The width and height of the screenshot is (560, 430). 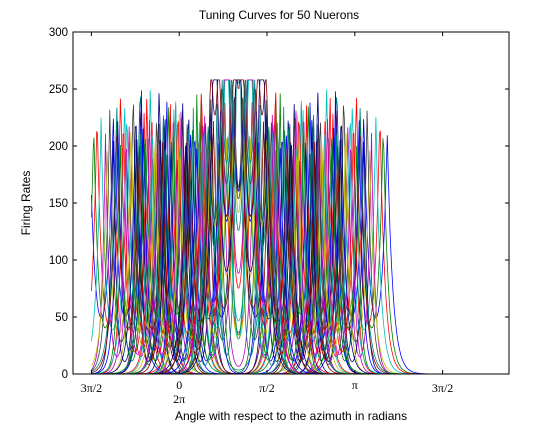 I want to click on y-tick-label: 250, so click(x=58, y=90).